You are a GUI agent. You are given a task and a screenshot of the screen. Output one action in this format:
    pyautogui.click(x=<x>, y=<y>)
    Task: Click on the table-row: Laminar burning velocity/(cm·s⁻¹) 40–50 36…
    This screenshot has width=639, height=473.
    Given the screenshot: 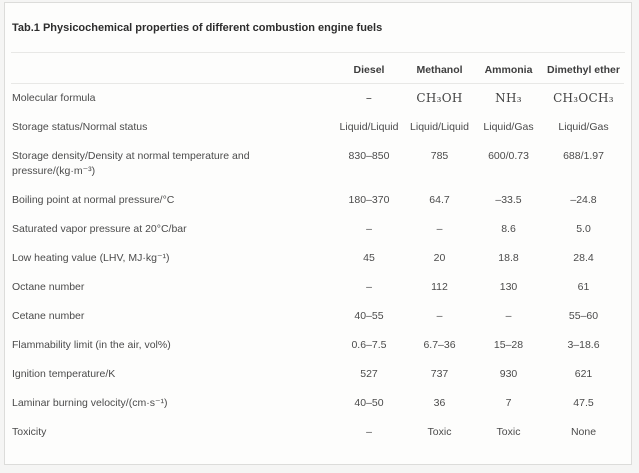 What is the action you would take?
    pyautogui.click(x=317, y=403)
    